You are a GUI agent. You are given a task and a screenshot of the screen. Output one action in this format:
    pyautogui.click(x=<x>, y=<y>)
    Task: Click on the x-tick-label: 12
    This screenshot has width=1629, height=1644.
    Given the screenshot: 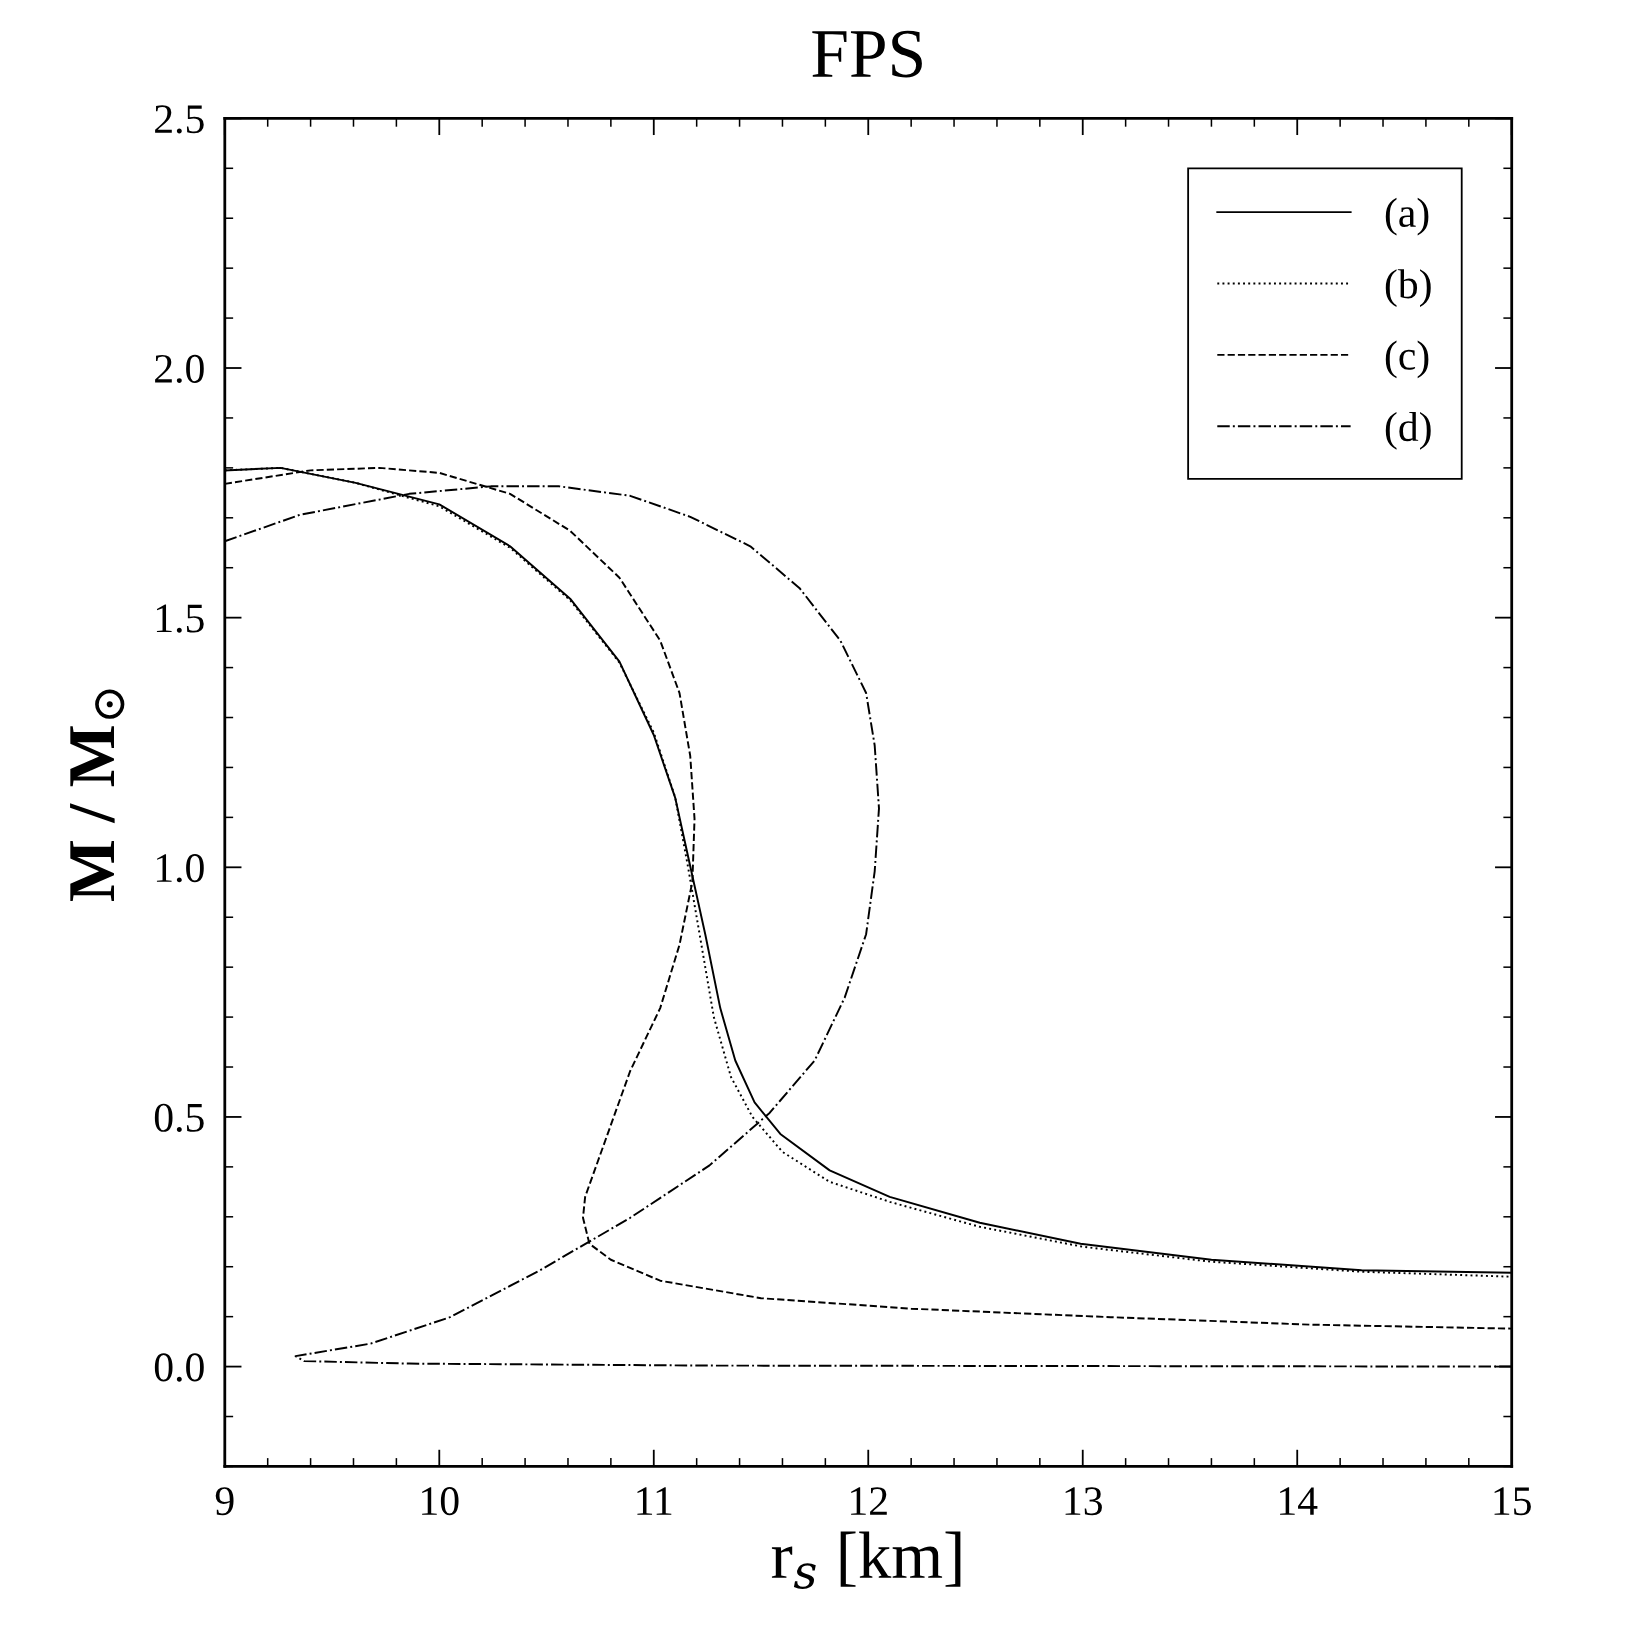 What is the action you would take?
    pyautogui.click(x=869, y=1501)
    